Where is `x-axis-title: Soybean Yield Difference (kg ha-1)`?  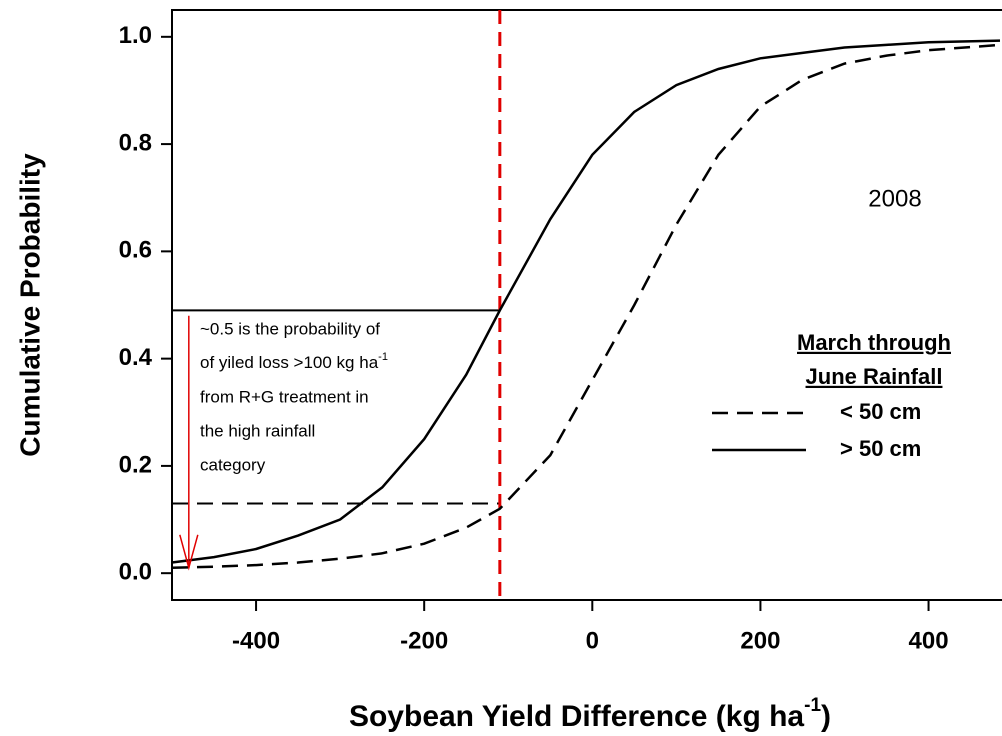 x-axis-title: Soybean Yield Difference (kg ha-1) is located at coordinates (590, 714).